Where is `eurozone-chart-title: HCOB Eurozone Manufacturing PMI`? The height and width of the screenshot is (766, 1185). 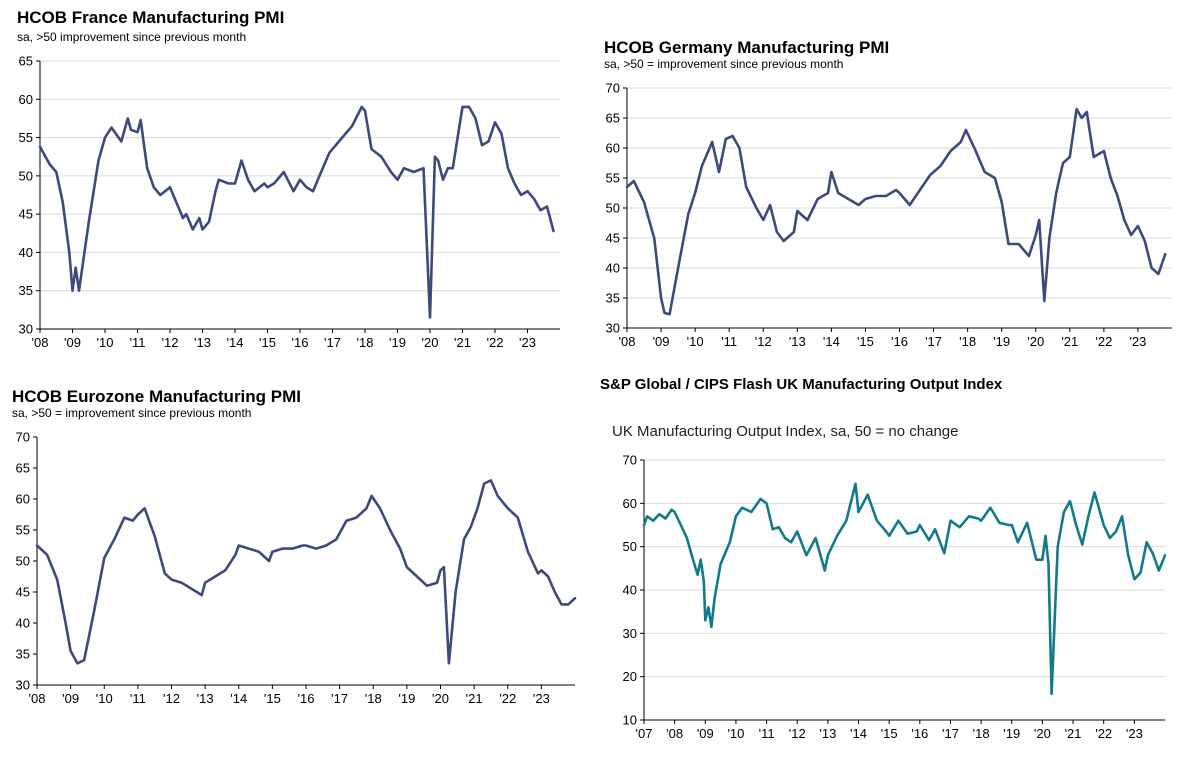 eurozone-chart-title: HCOB Eurozone Manufacturing PMI is located at coordinates (156, 396).